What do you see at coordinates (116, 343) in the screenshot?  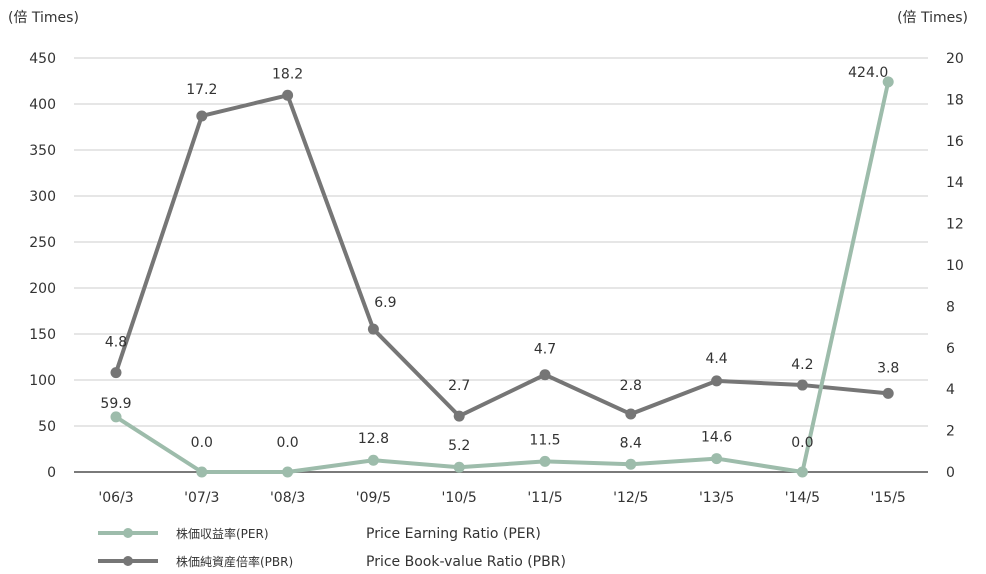 I see `data-label: 4.8` at bounding box center [116, 343].